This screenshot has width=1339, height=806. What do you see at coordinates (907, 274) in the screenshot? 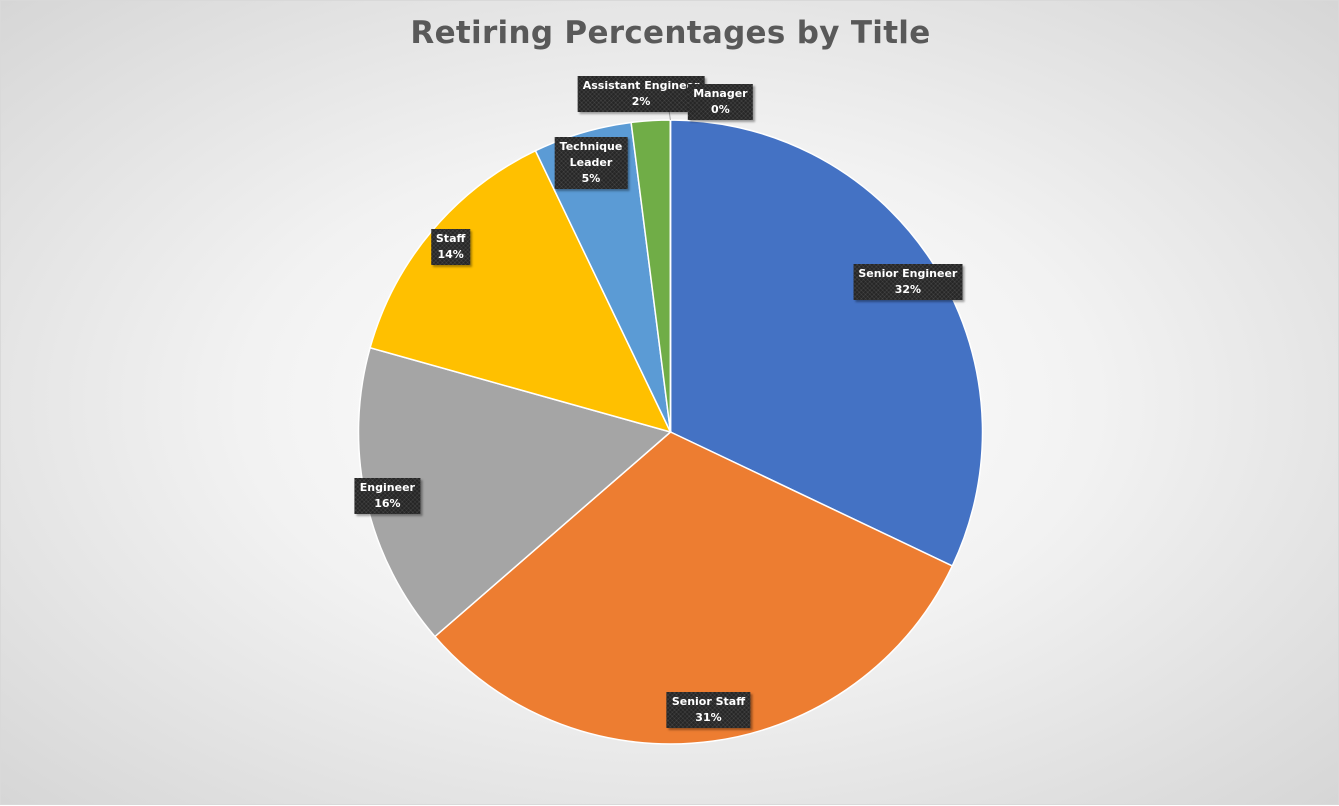
I see `data-label-name: Senior Engineer` at bounding box center [907, 274].